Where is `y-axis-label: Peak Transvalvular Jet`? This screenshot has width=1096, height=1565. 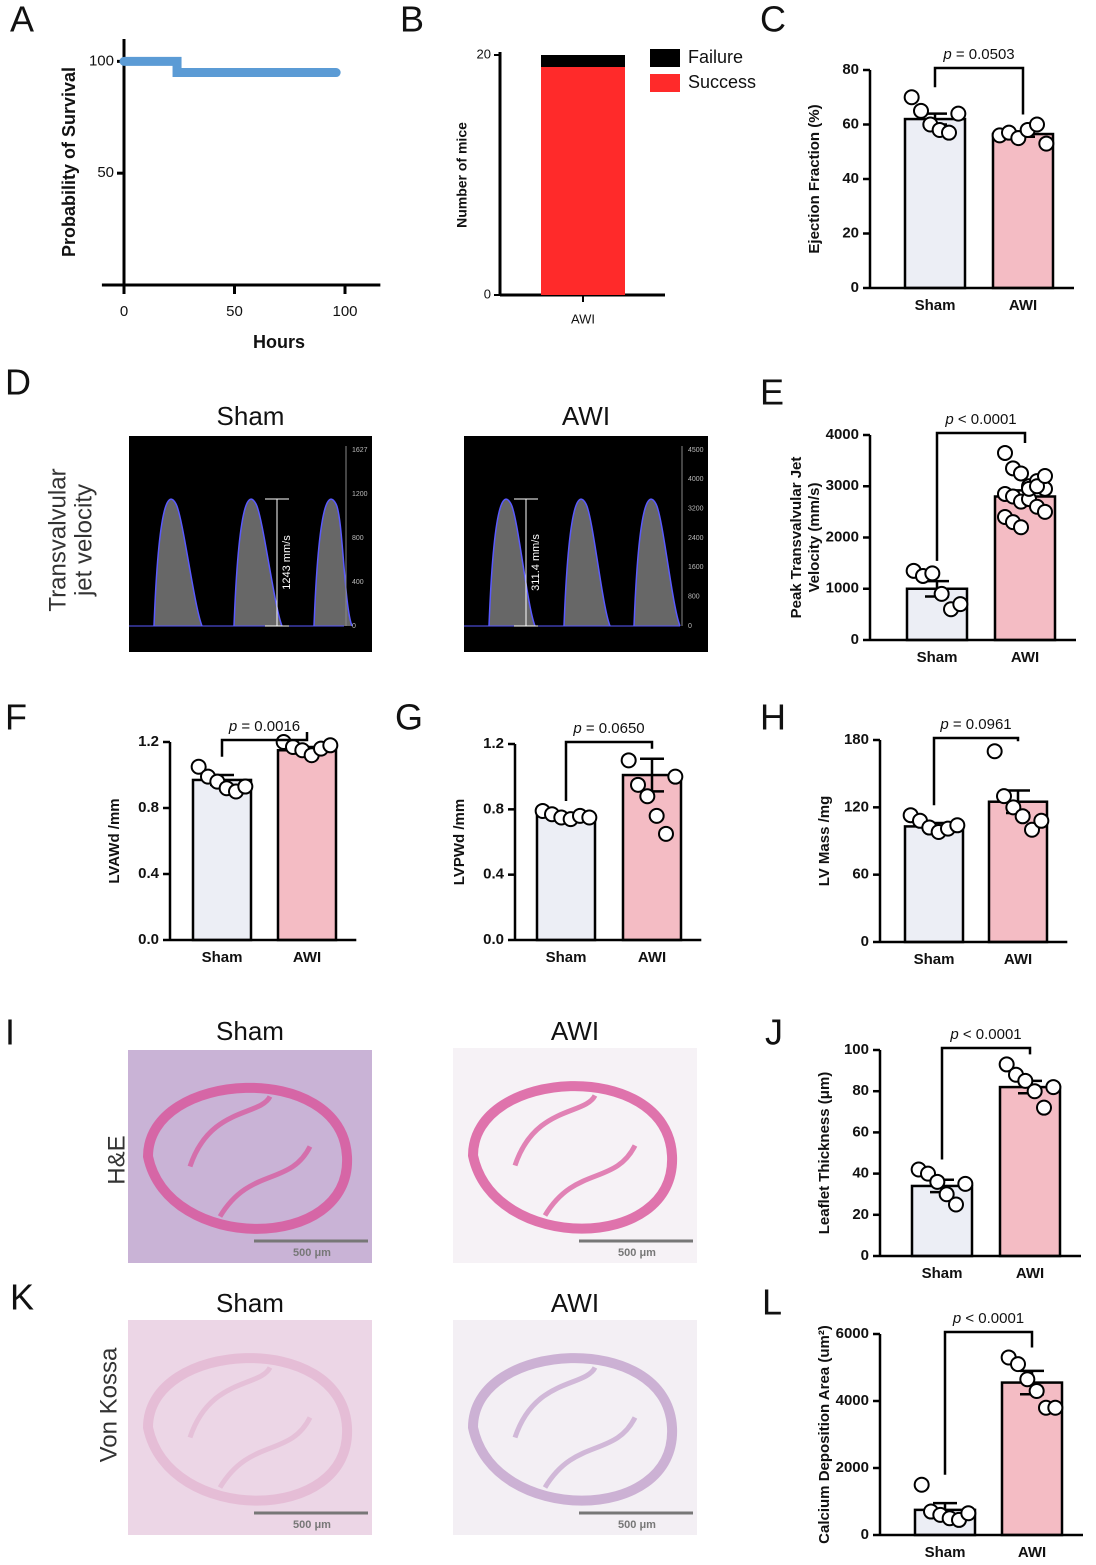
y-axis-label: Peak Transvalvular Jet is located at coordinates (796, 538).